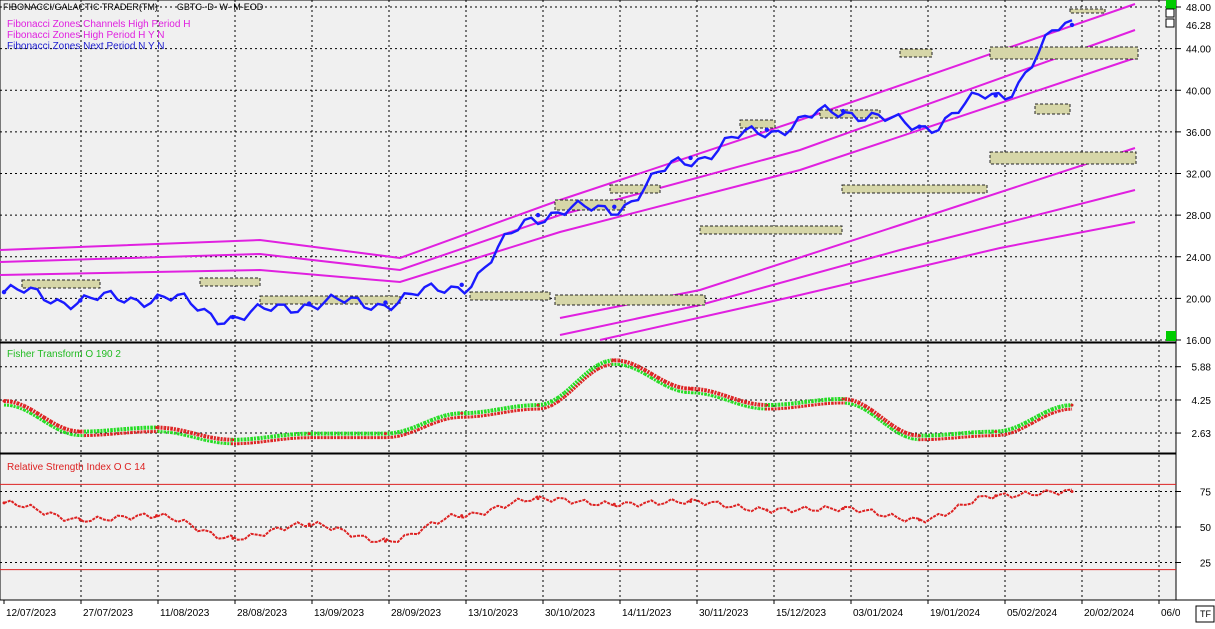 This screenshot has height=629, width=1215. Describe the element at coordinates (493, 613) in the screenshot. I see `x-tick-label: 13/10/2023` at that location.